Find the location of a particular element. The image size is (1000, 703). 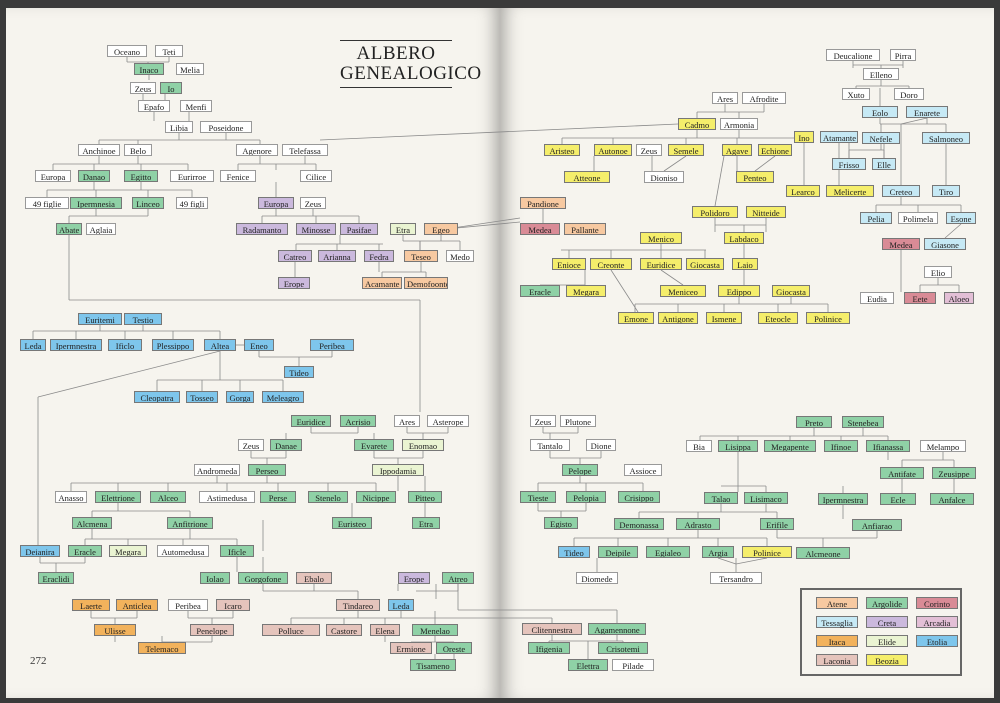

person-node-pallante: Pallante is located at coordinates (585, 229).